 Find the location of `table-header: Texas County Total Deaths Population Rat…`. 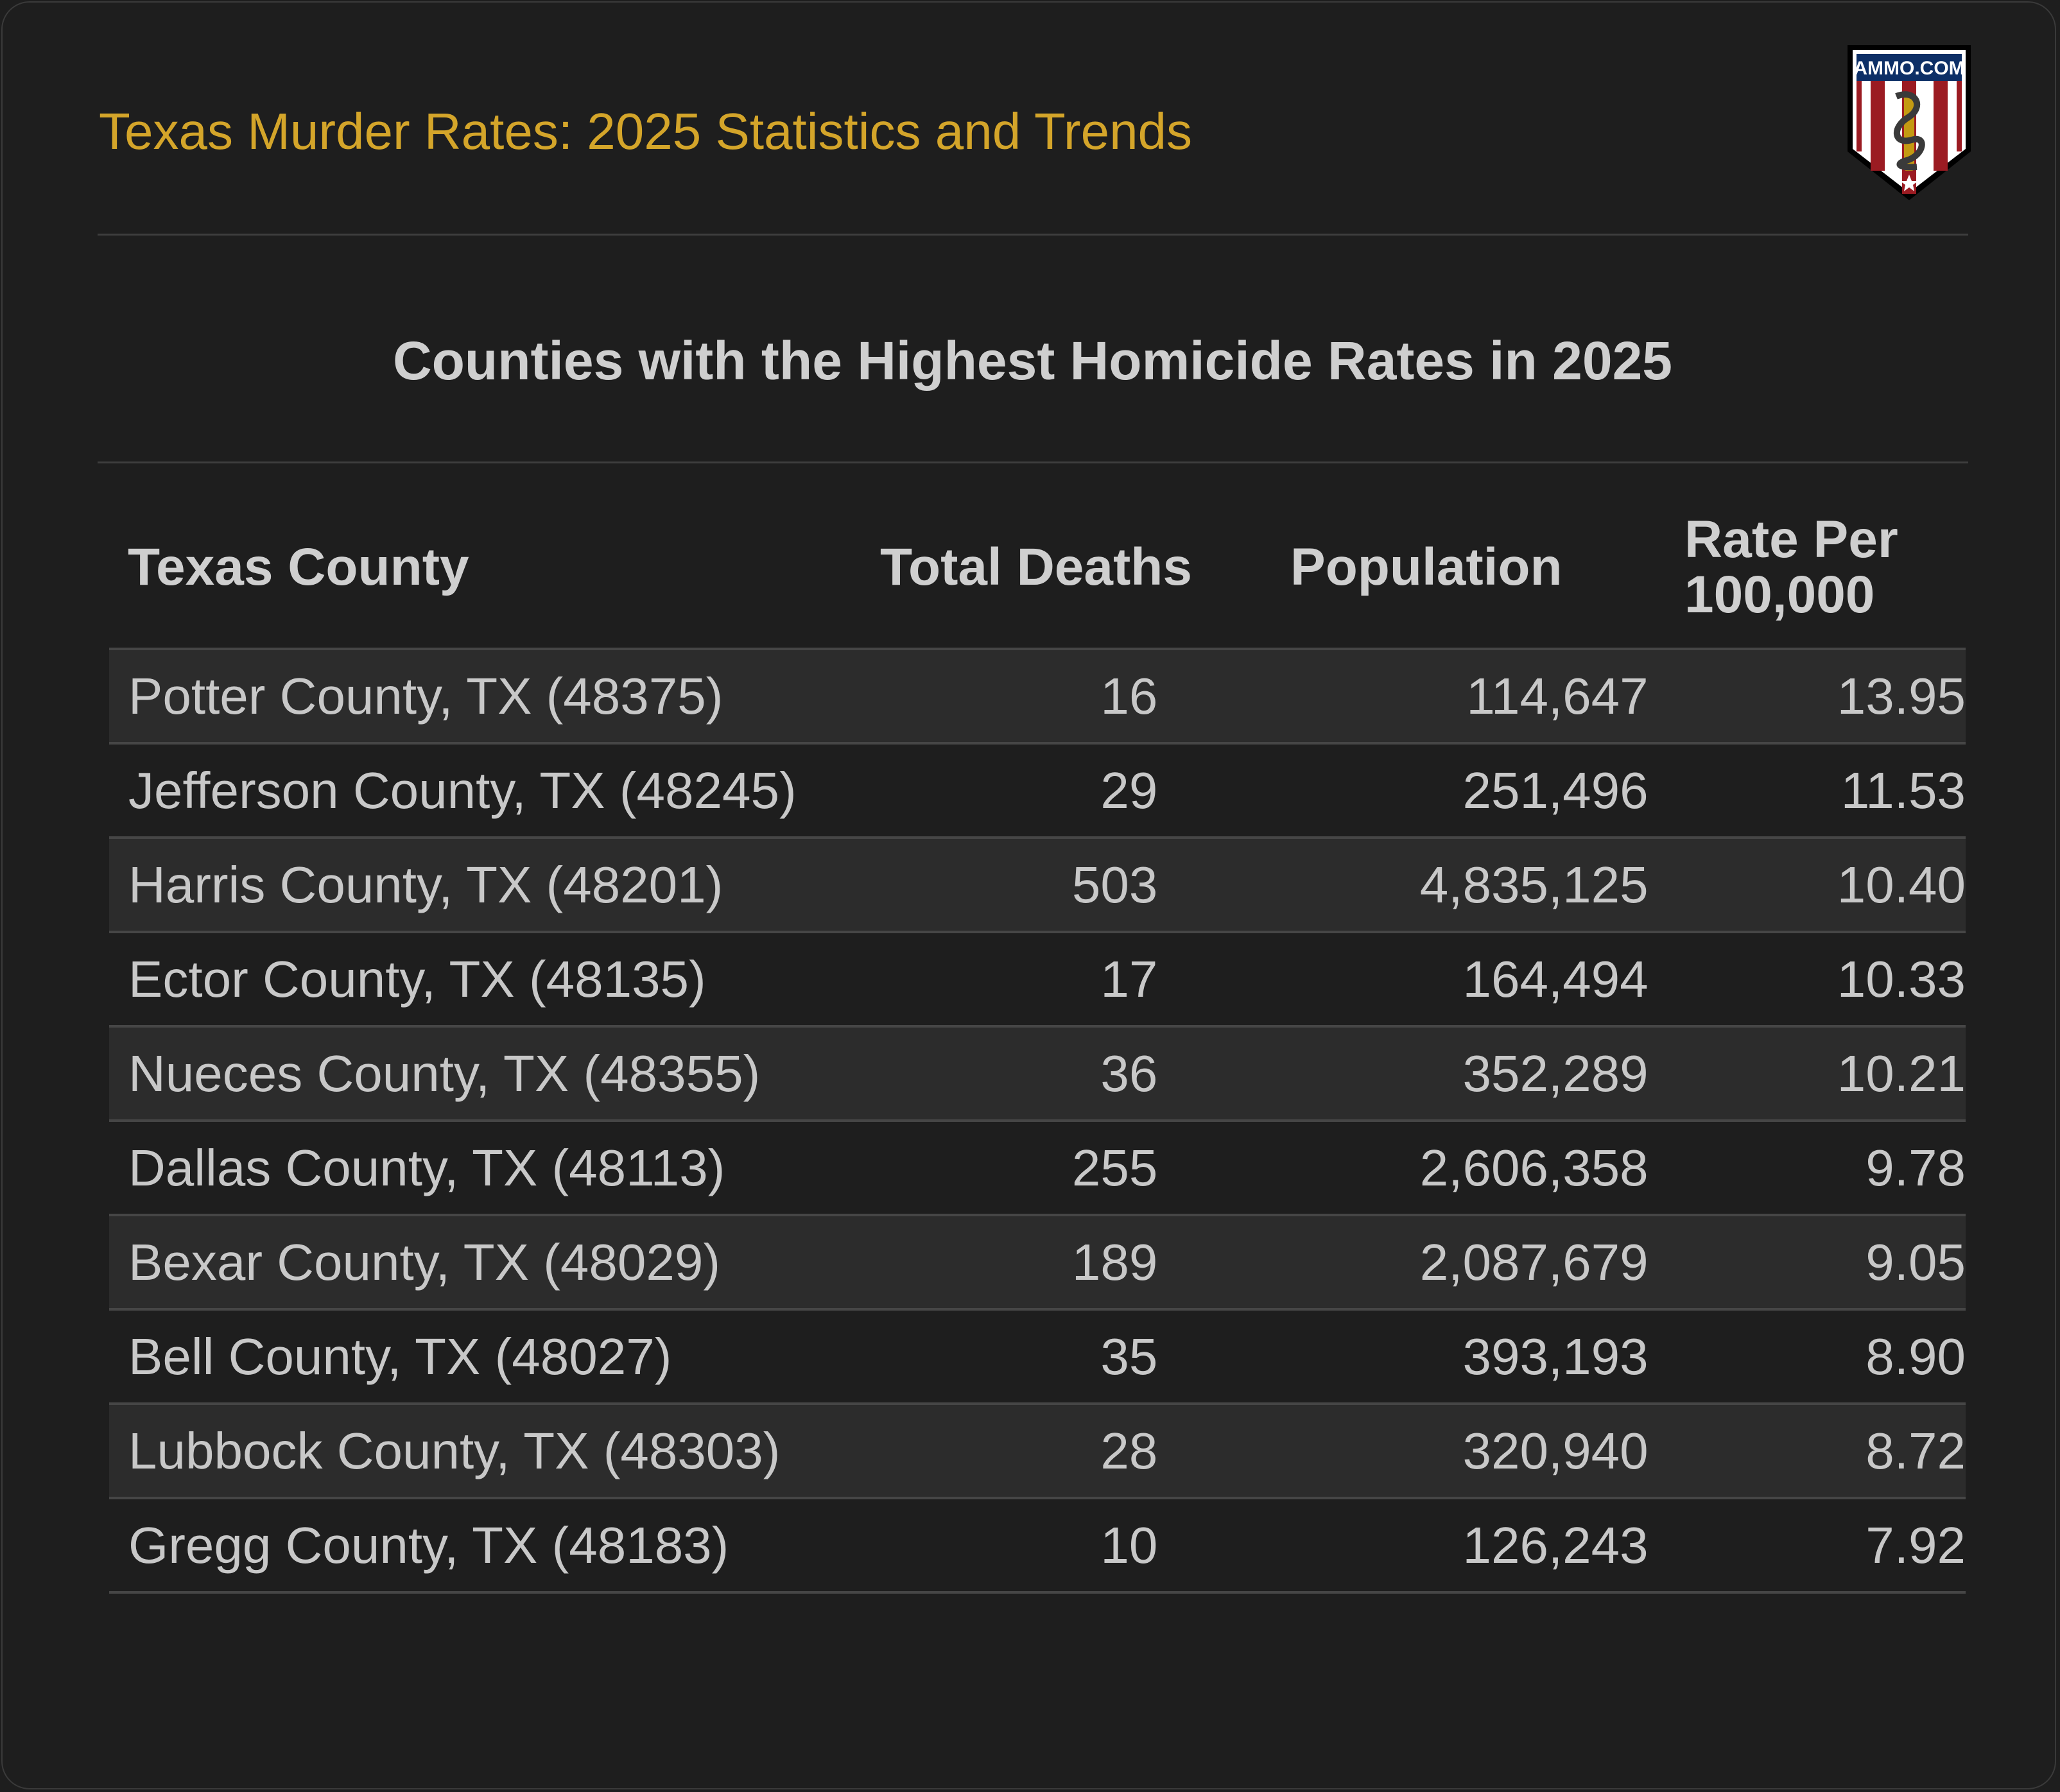

table-header: Texas County Total Deaths Population Rat… is located at coordinates (1037, 567).